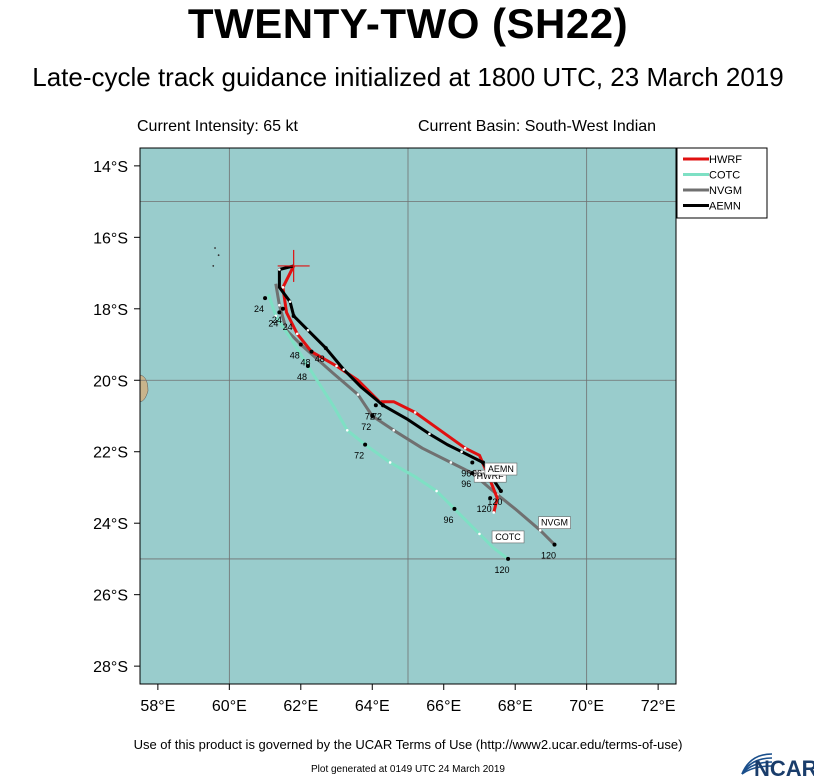 This screenshot has height=780, width=816. What do you see at coordinates (390, 378) in the screenshot?
I see `track-line-aemn` at bounding box center [390, 378].